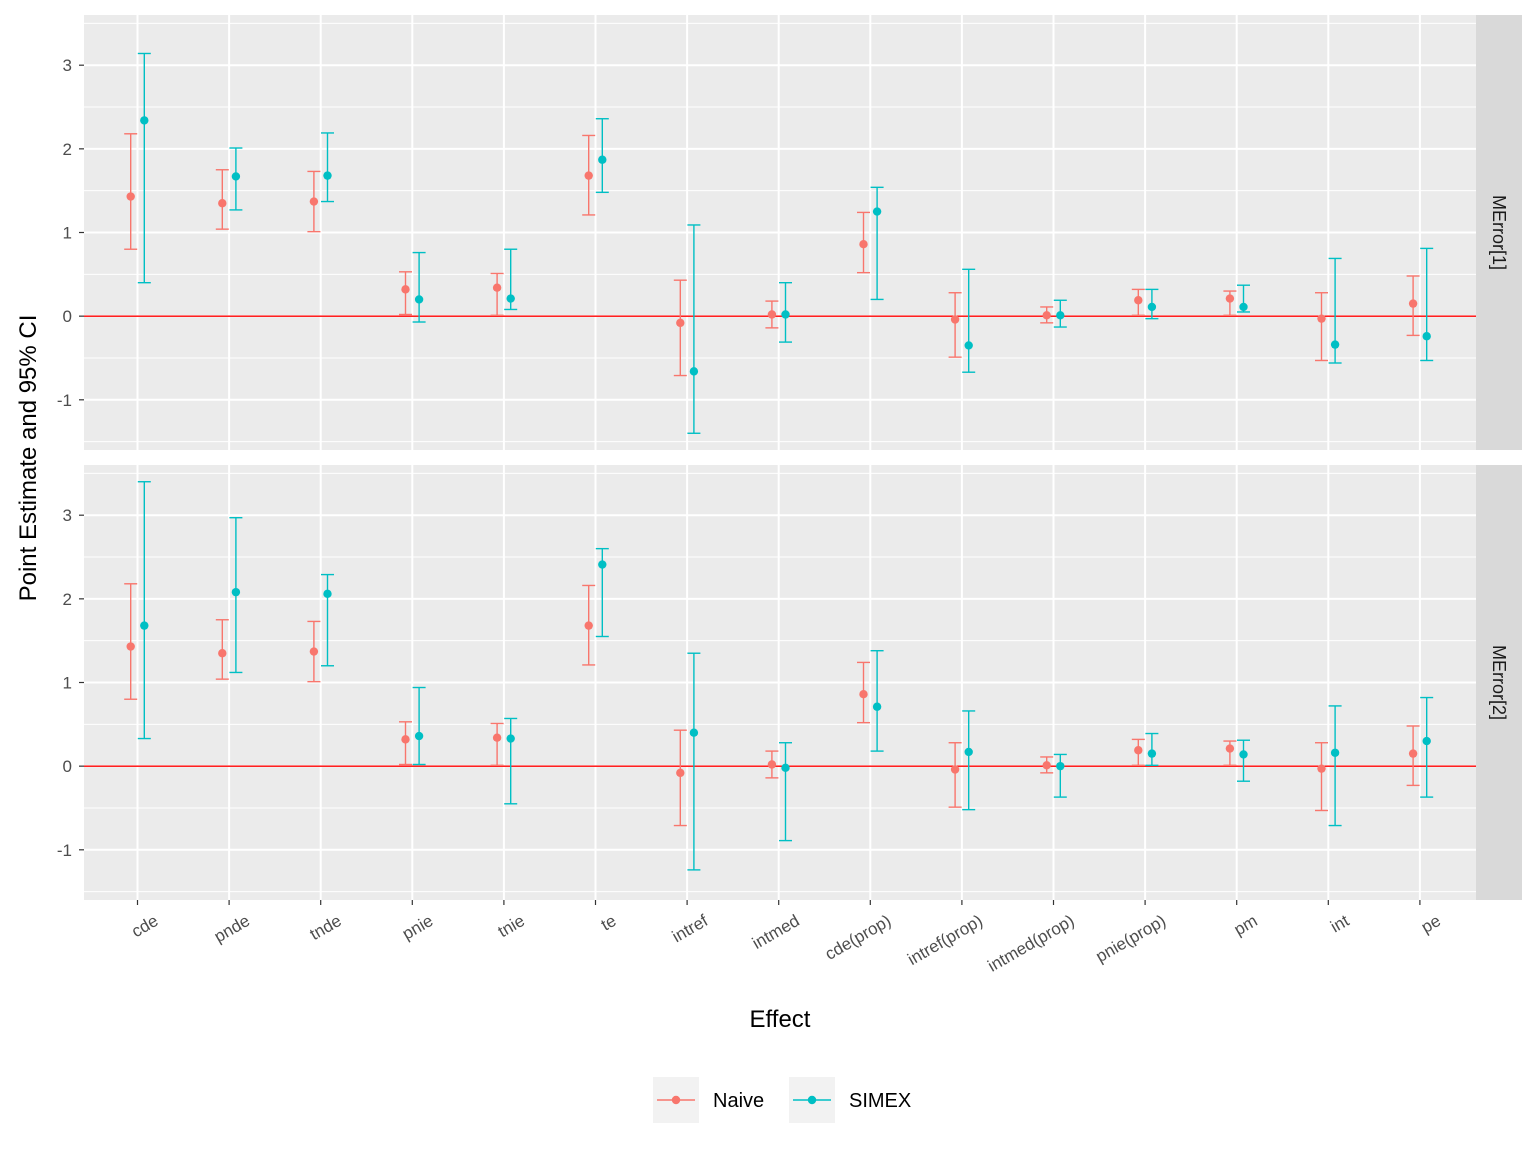  I want to click on x-axis-title: Effect, so click(780, 1019).